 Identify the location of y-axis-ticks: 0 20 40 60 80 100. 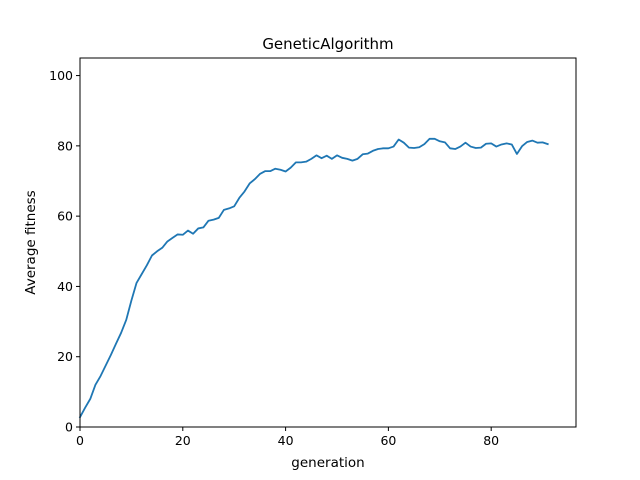
(64, 251).